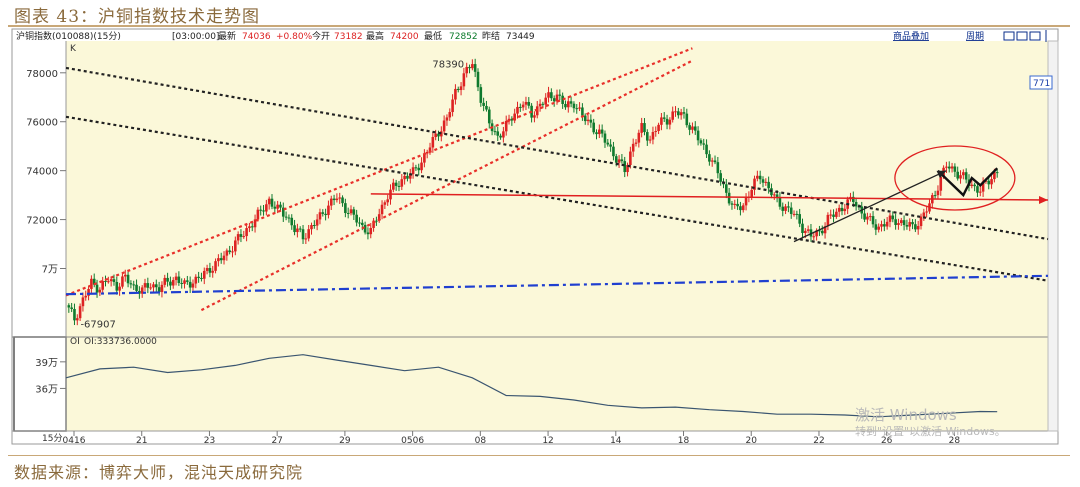  What do you see at coordinates (1009, 36) in the screenshot?
I see `grid-view-icon` at bounding box center [1009, 36].